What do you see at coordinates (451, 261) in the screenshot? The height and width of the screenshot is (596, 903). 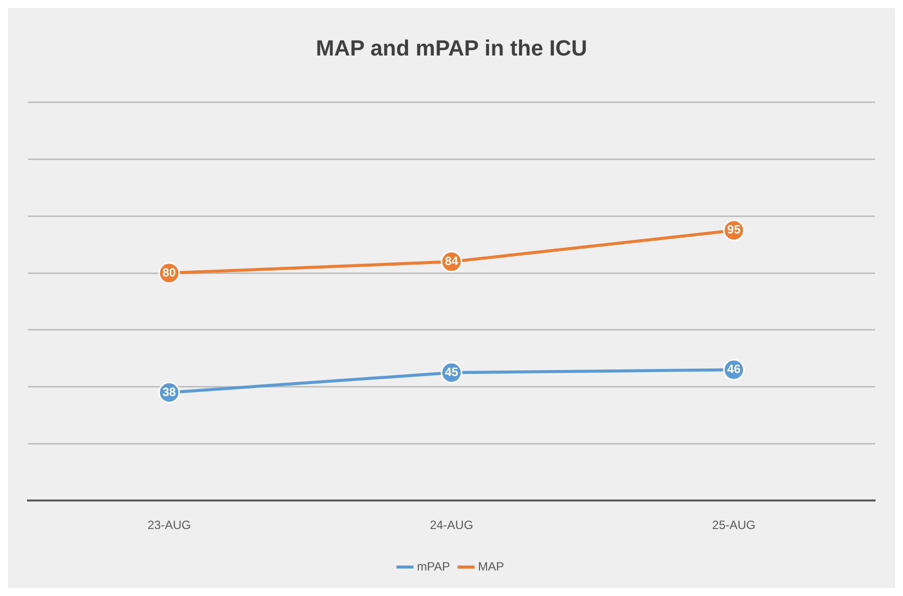 I see `data-label: 84` at bounding box center [451, 261].